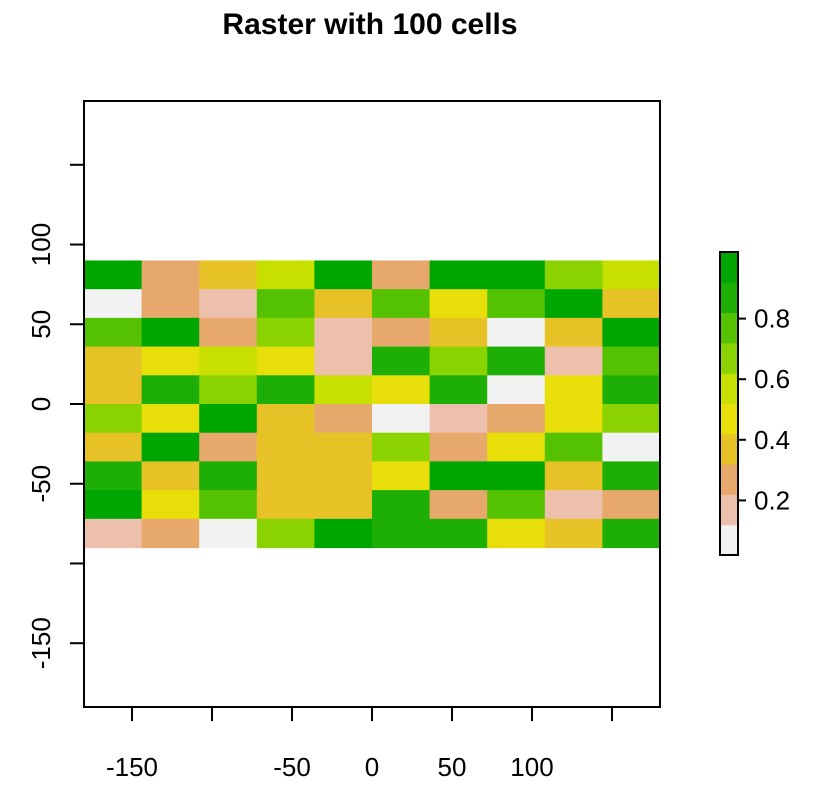 The height and width of the screenshot is (787, 825). I want to click on color-legend: 0.2 0.4 0.6 0.8, so click(754, 403).